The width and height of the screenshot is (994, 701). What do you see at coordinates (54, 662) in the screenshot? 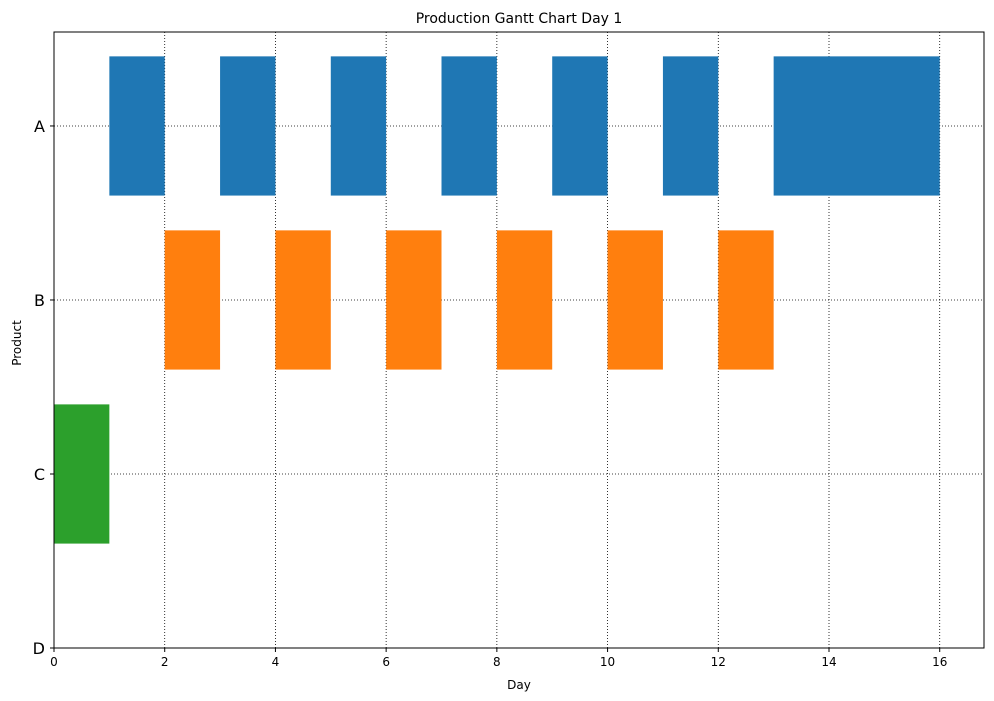
I see `x-tick-label: 0` at bounding box center [54, 662].